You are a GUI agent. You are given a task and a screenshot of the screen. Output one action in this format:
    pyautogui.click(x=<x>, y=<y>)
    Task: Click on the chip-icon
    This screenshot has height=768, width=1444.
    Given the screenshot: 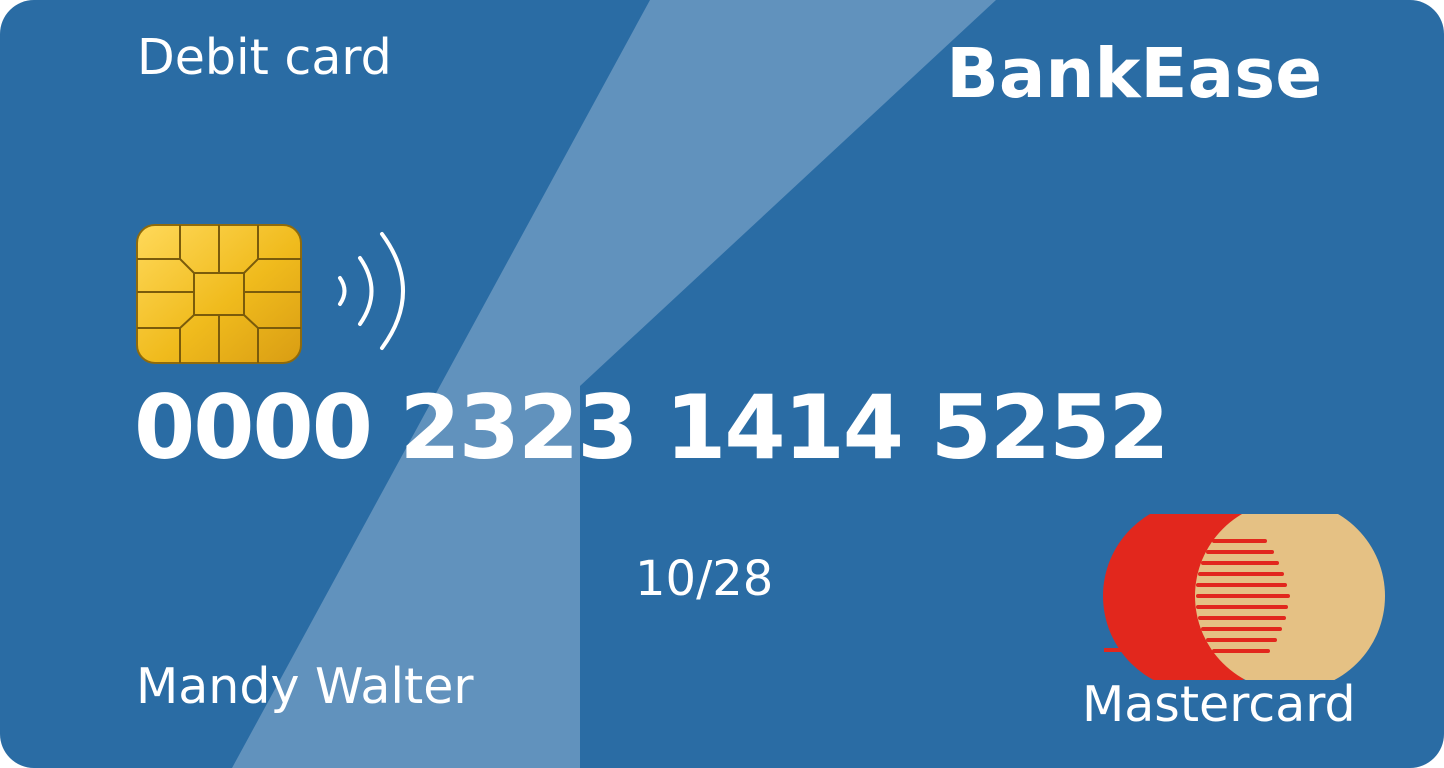 What is the action you would take?
    pyautogui.click(x=219, y=294)
    